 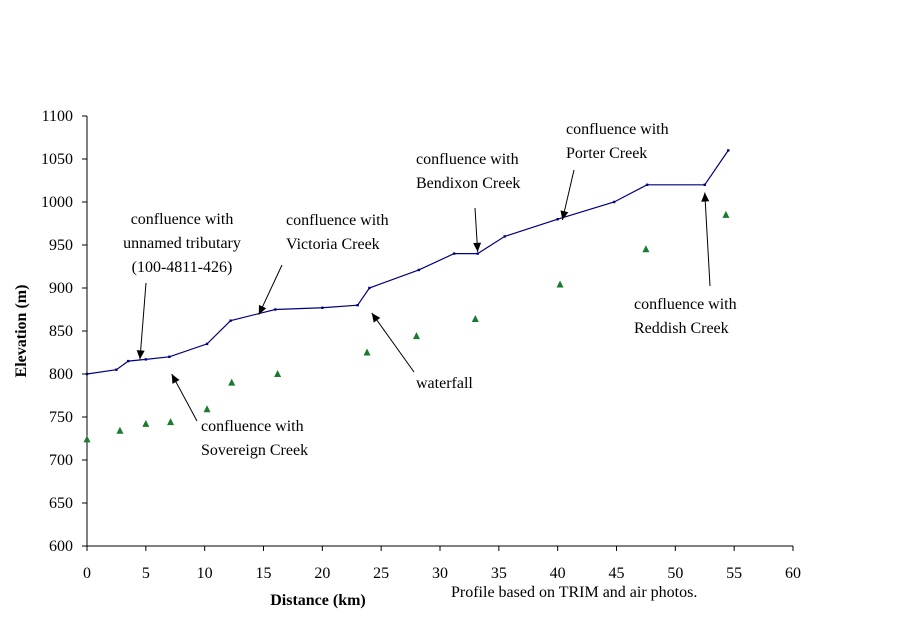 What do you see at coordinates (381, 573) in the screenshot?
I see `x-tick-label: 25` at bounding box center [381, 573].